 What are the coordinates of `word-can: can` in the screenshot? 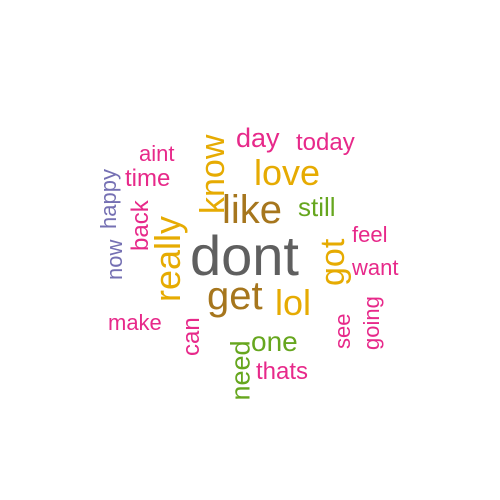 It's located at (191, 336).